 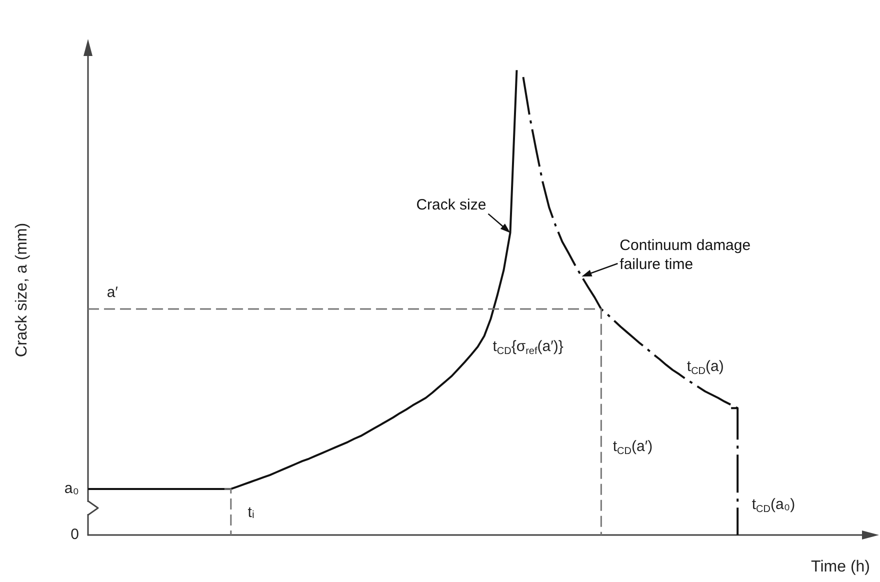 I want to click on y-axis-title: Crack size, a (mm), so click(x=22, y=290).